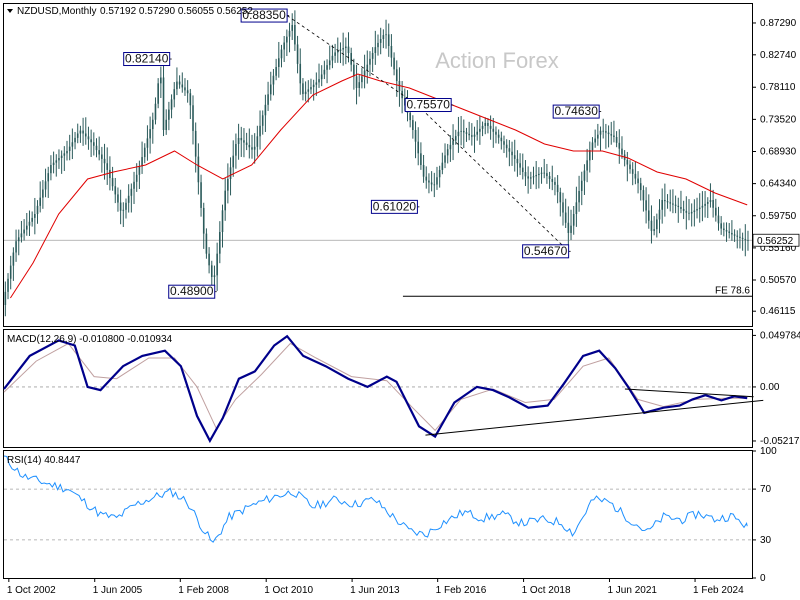 The height and width of the screenshot is (600, 800). Describe the element at coordinates (766, 540) in the screenshot. I see `rsi-y-tick-label: 30` at that location.